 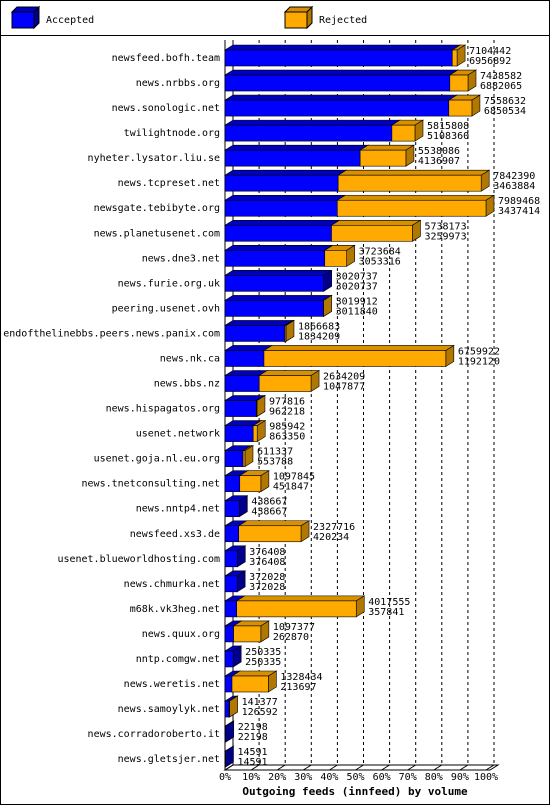 I want to click on total-label: 2327716, so click(x=334, y=527).